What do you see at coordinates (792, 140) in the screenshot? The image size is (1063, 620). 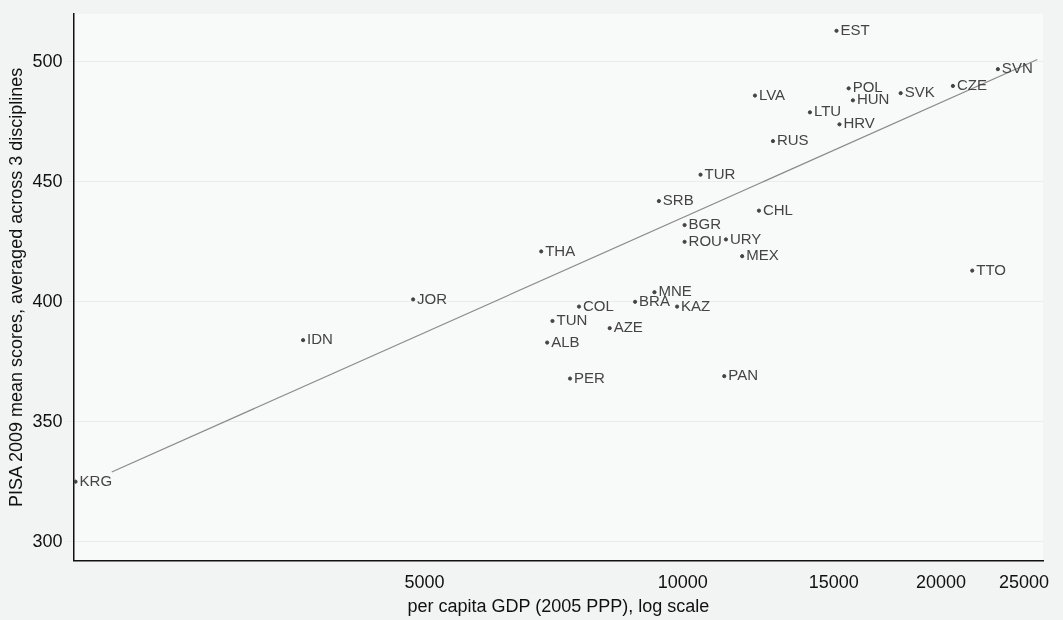 I see `data-label: RUS` at bounding box center [792, 140].